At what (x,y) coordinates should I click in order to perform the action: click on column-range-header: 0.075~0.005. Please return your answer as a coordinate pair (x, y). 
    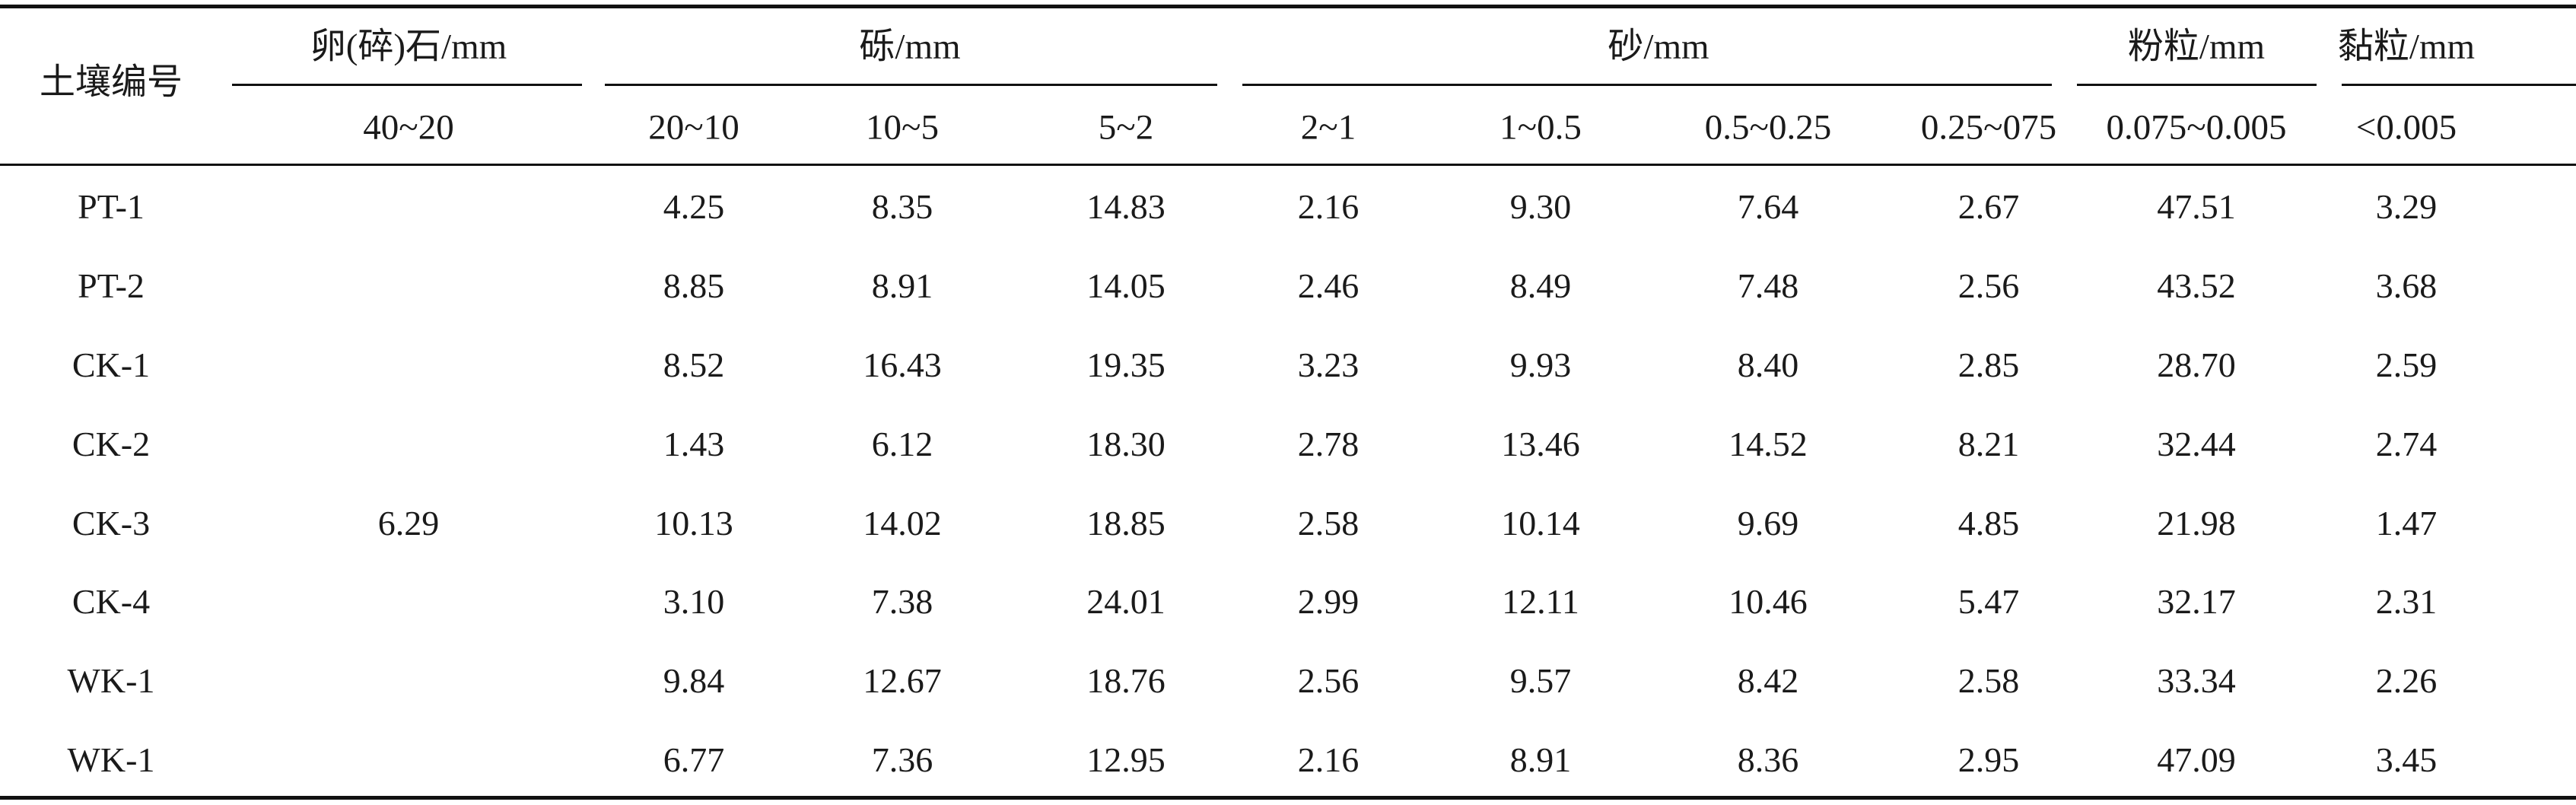
    Looking at the image, I should click on (2196, 128).